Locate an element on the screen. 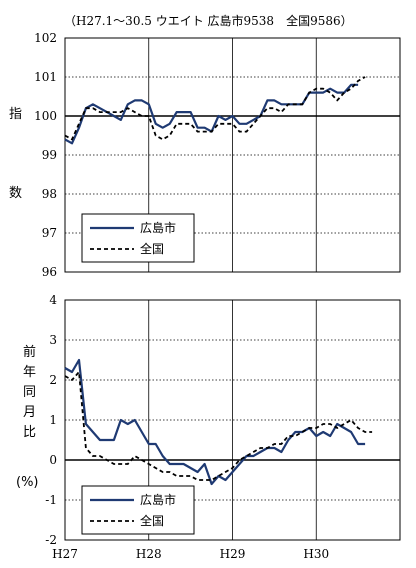 This screenshot has height=568, width=416. y-axis-label-yoy-char: 前 is located at coordinates (29, 352).